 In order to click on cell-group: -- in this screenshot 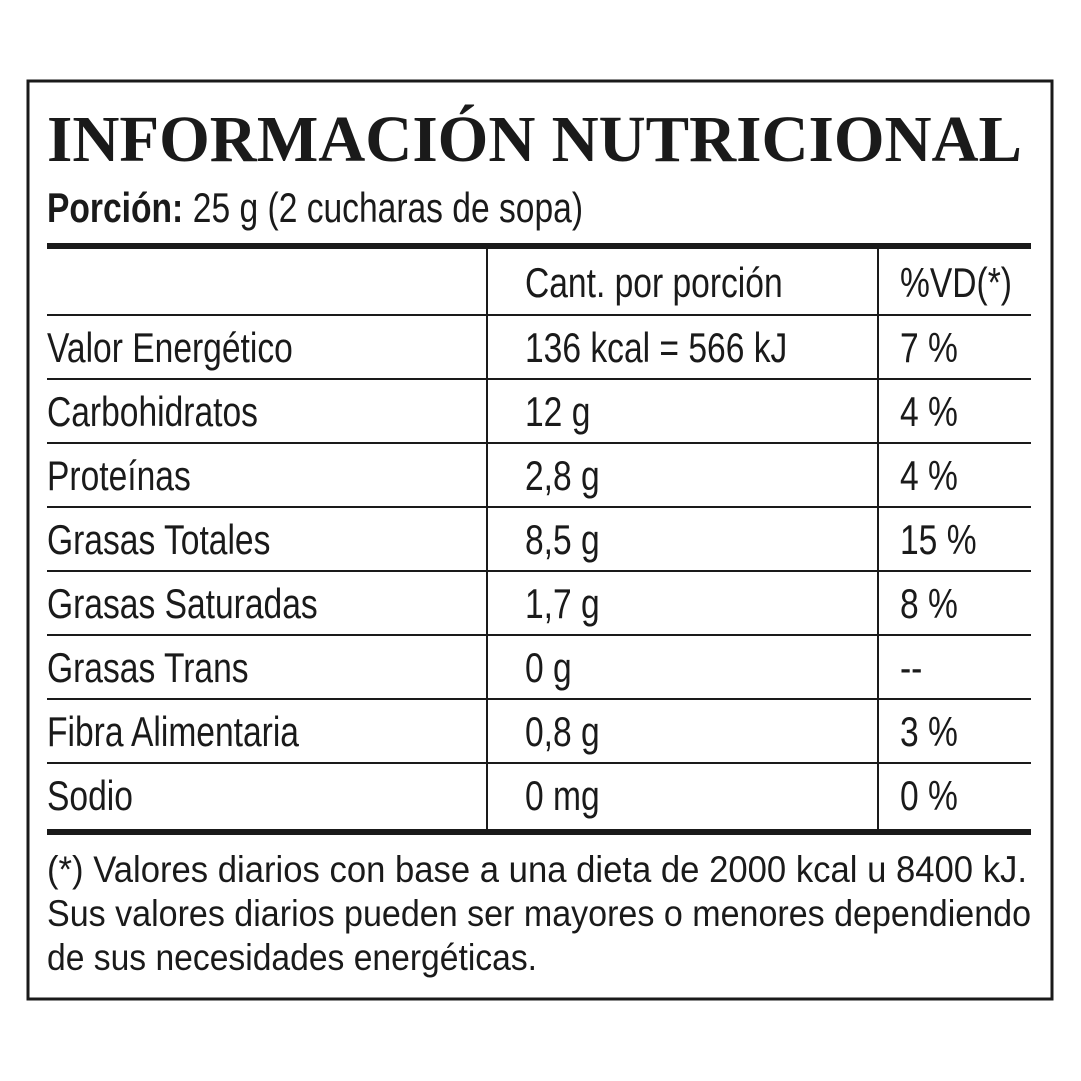, I will do `click(911, 669)`.